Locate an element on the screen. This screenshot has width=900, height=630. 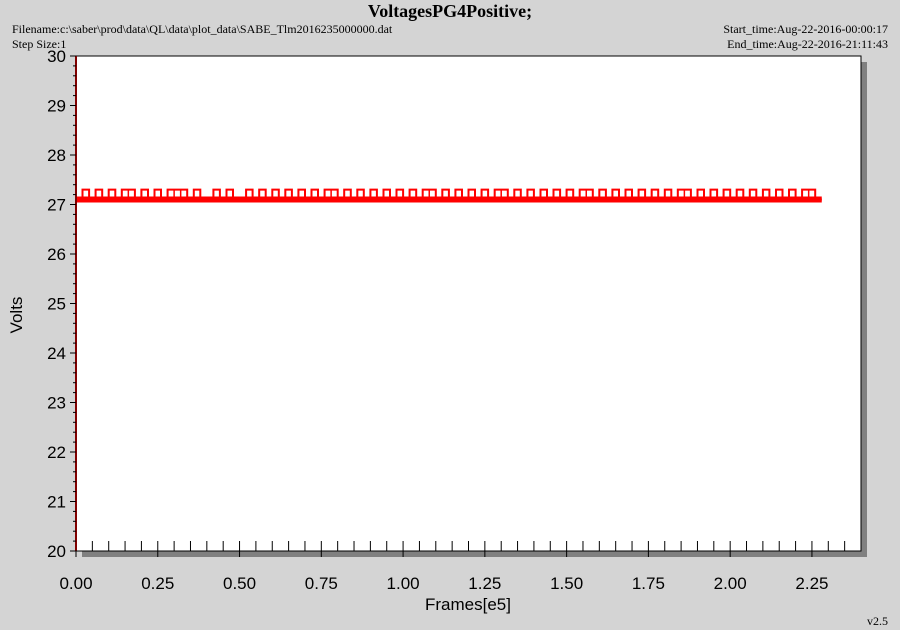
y-tick-label: 30 is located at coordinates (56, 56).